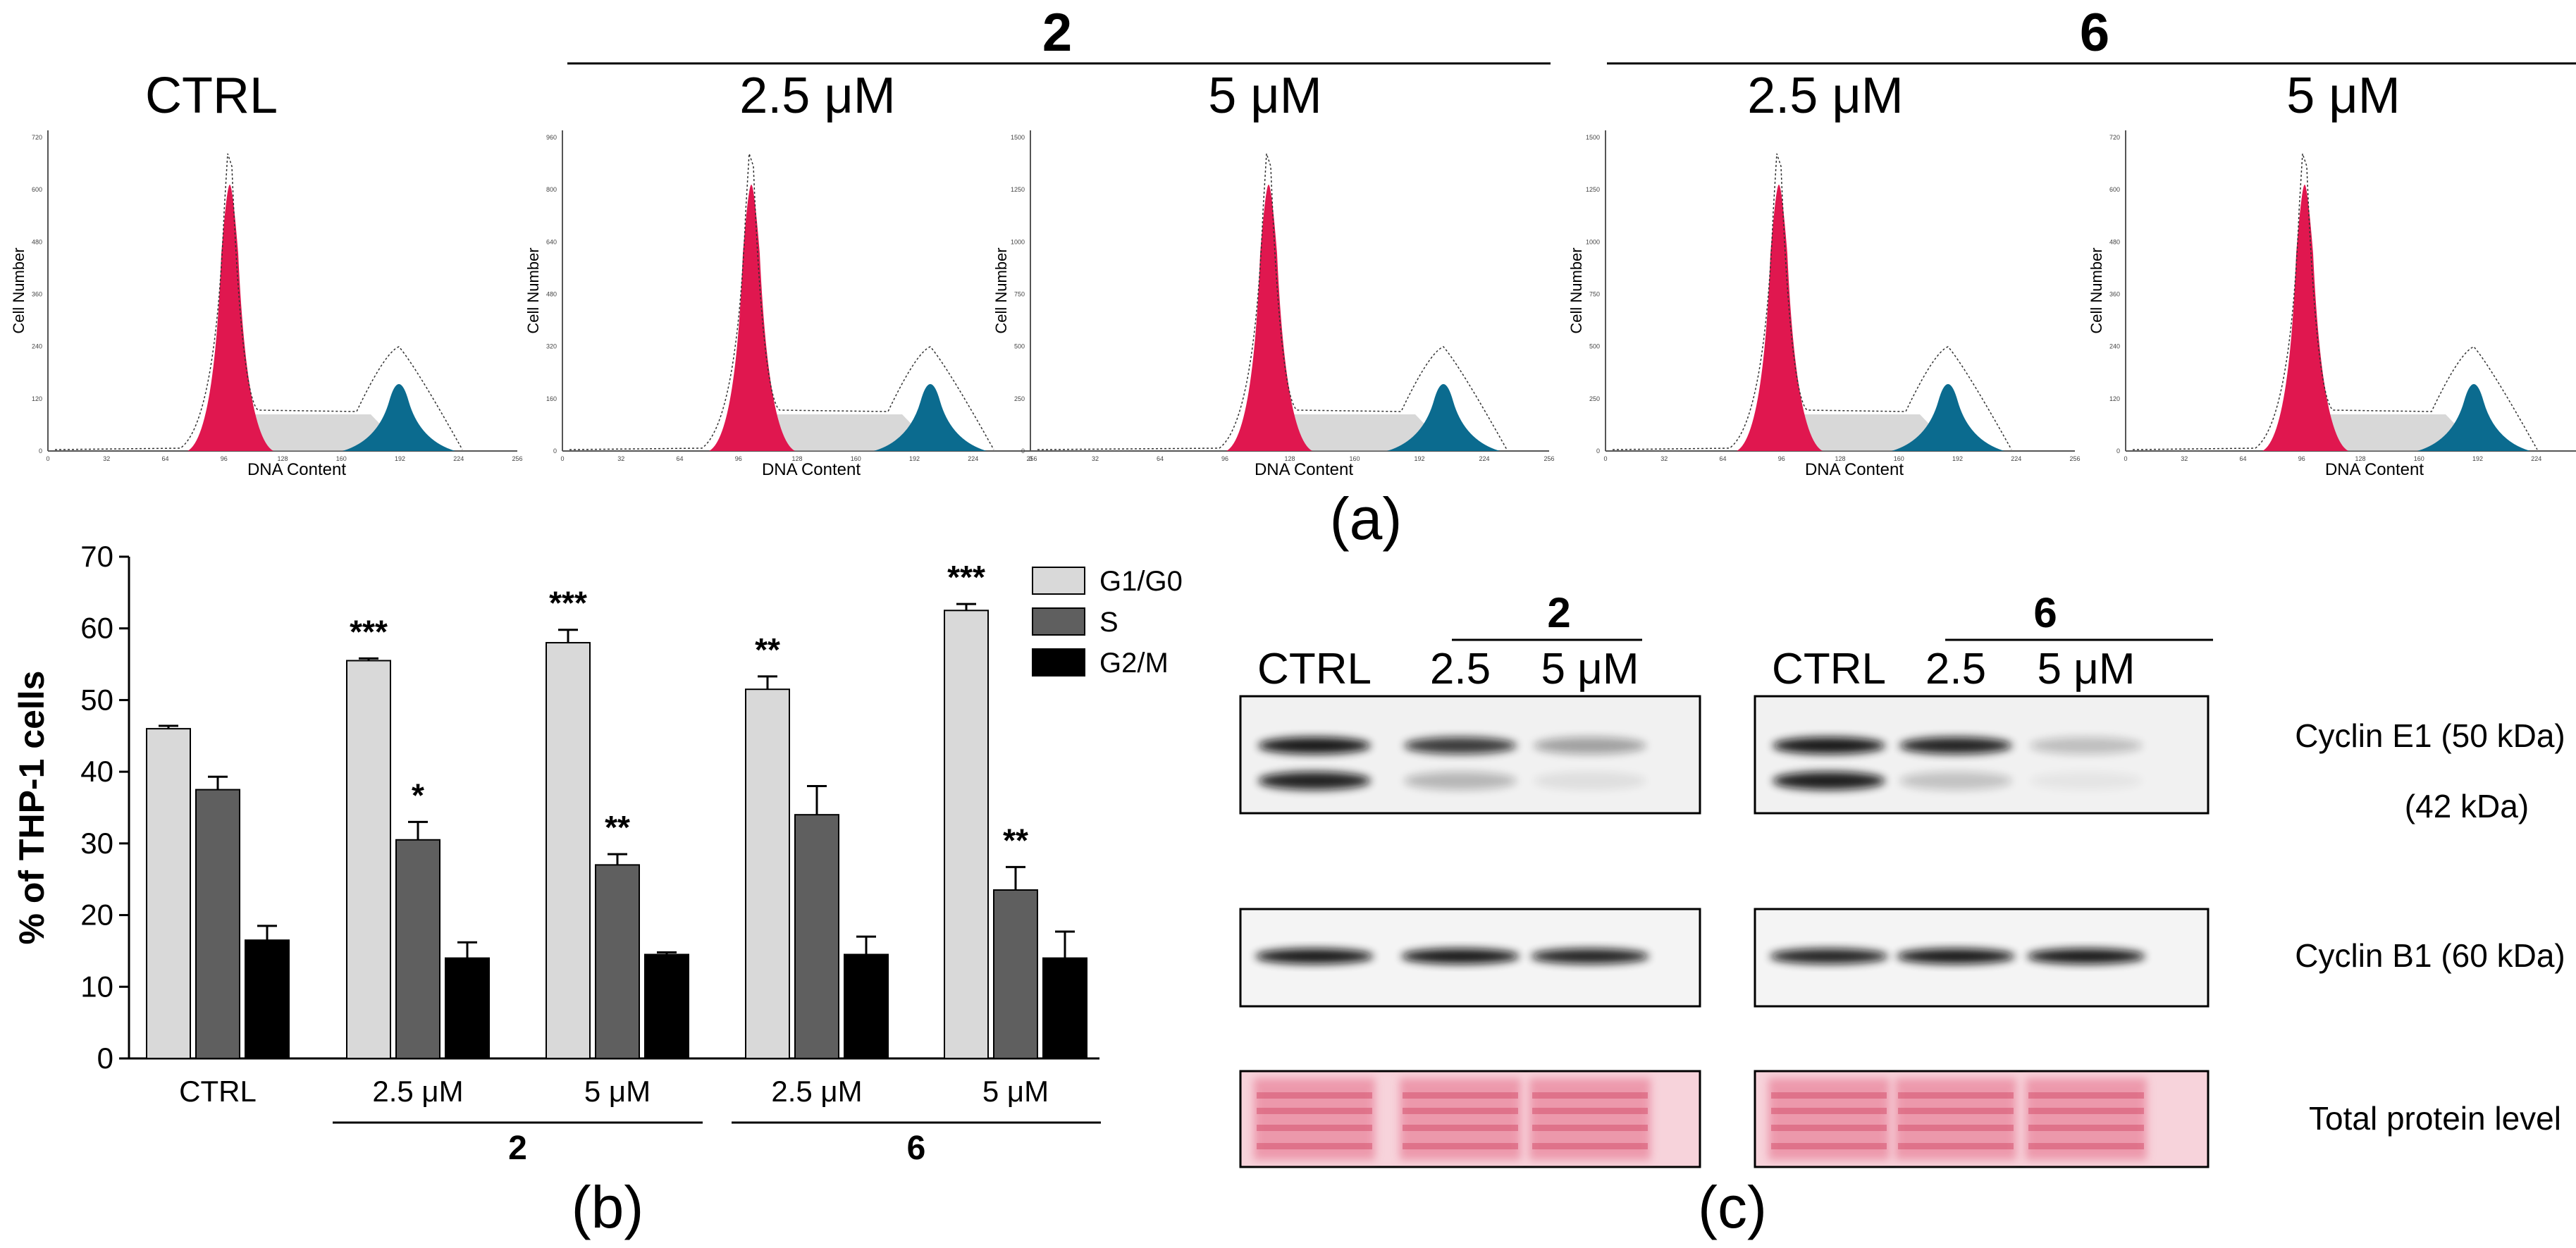 This screenshot has width=2576, height=1248. Describe the element at coordinates (2467, 806) in the screenshot. I see `blot-row-label: (42 kDa)` at that location.